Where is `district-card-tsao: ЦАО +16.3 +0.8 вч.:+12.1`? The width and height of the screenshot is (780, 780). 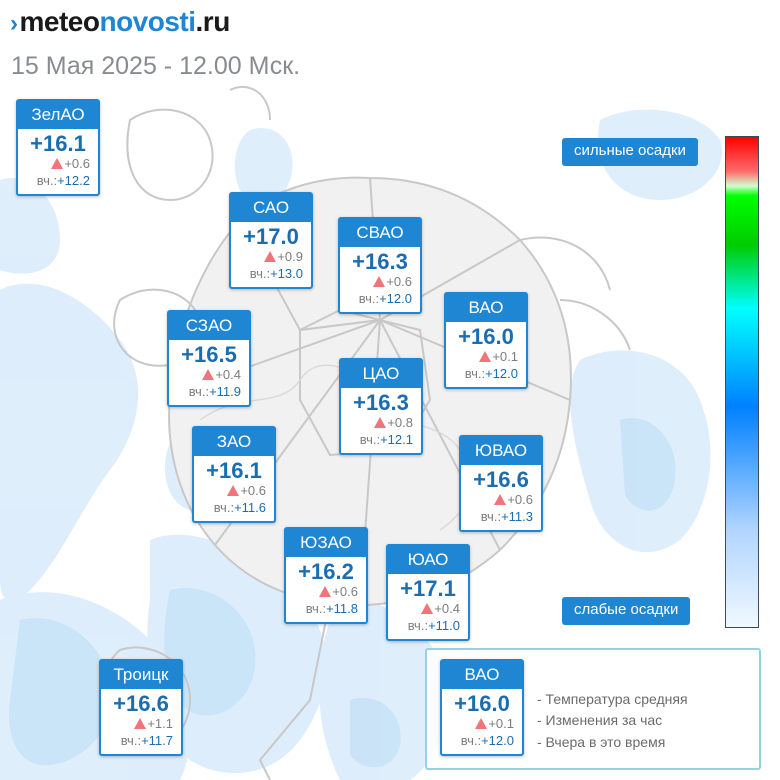 district-card-tsao: ЦАО +16.3 +0.8 вч.:+12.1 is located at coordinates (381, 406).